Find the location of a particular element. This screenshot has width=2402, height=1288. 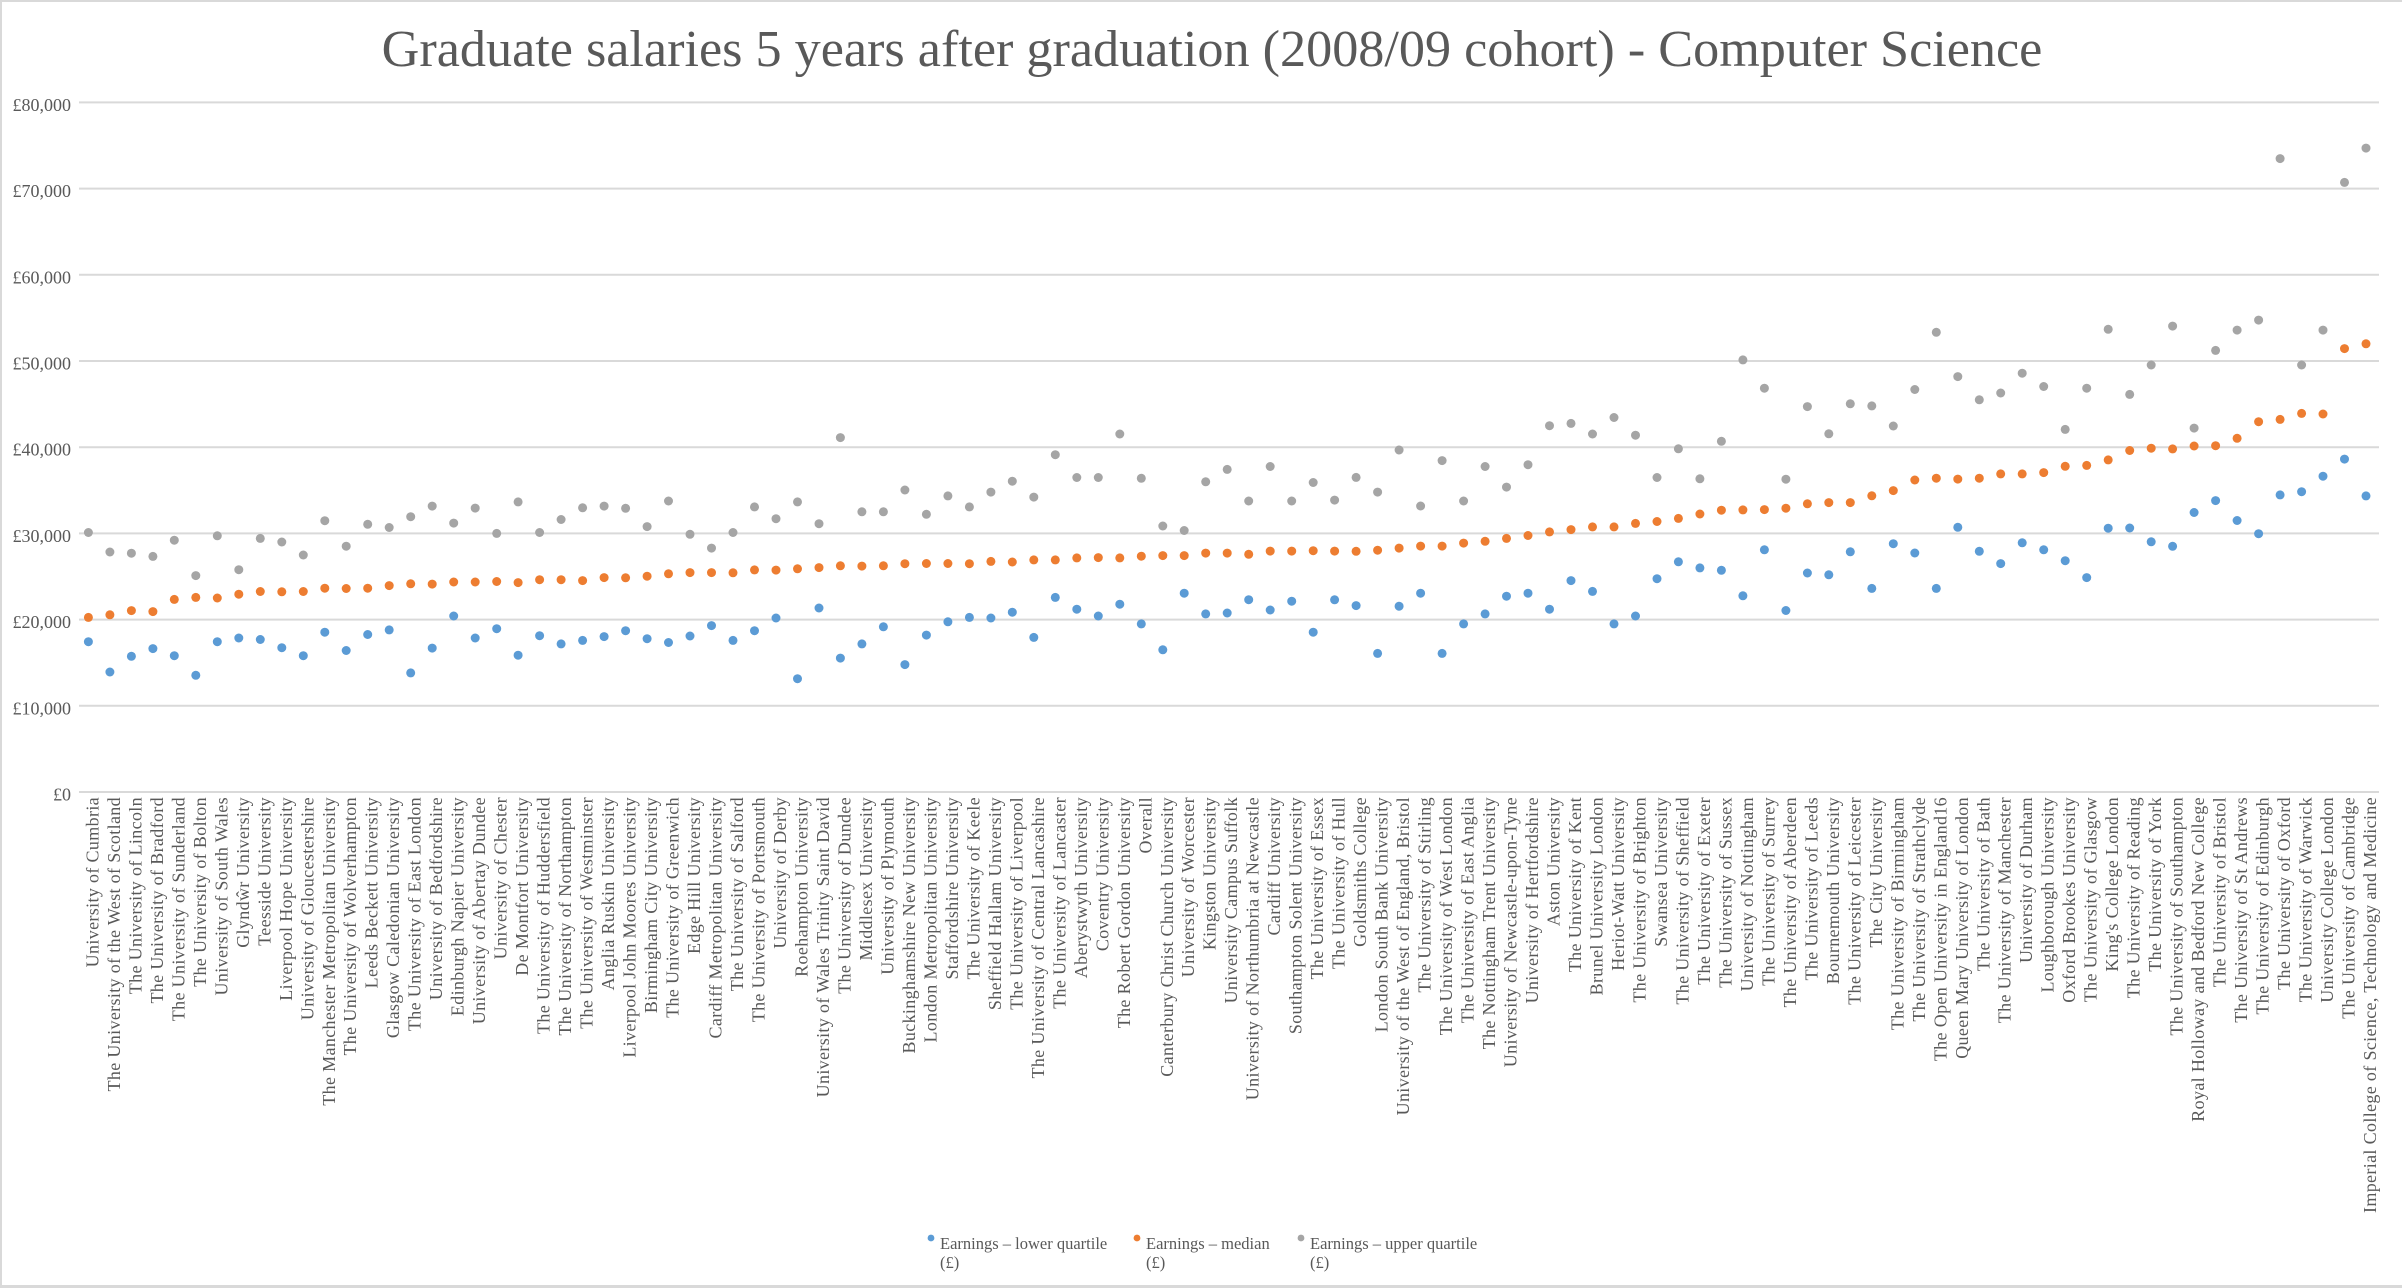

svg-text:The Open University in England: The Open University in England16 is located at coordinates (1940, 929).